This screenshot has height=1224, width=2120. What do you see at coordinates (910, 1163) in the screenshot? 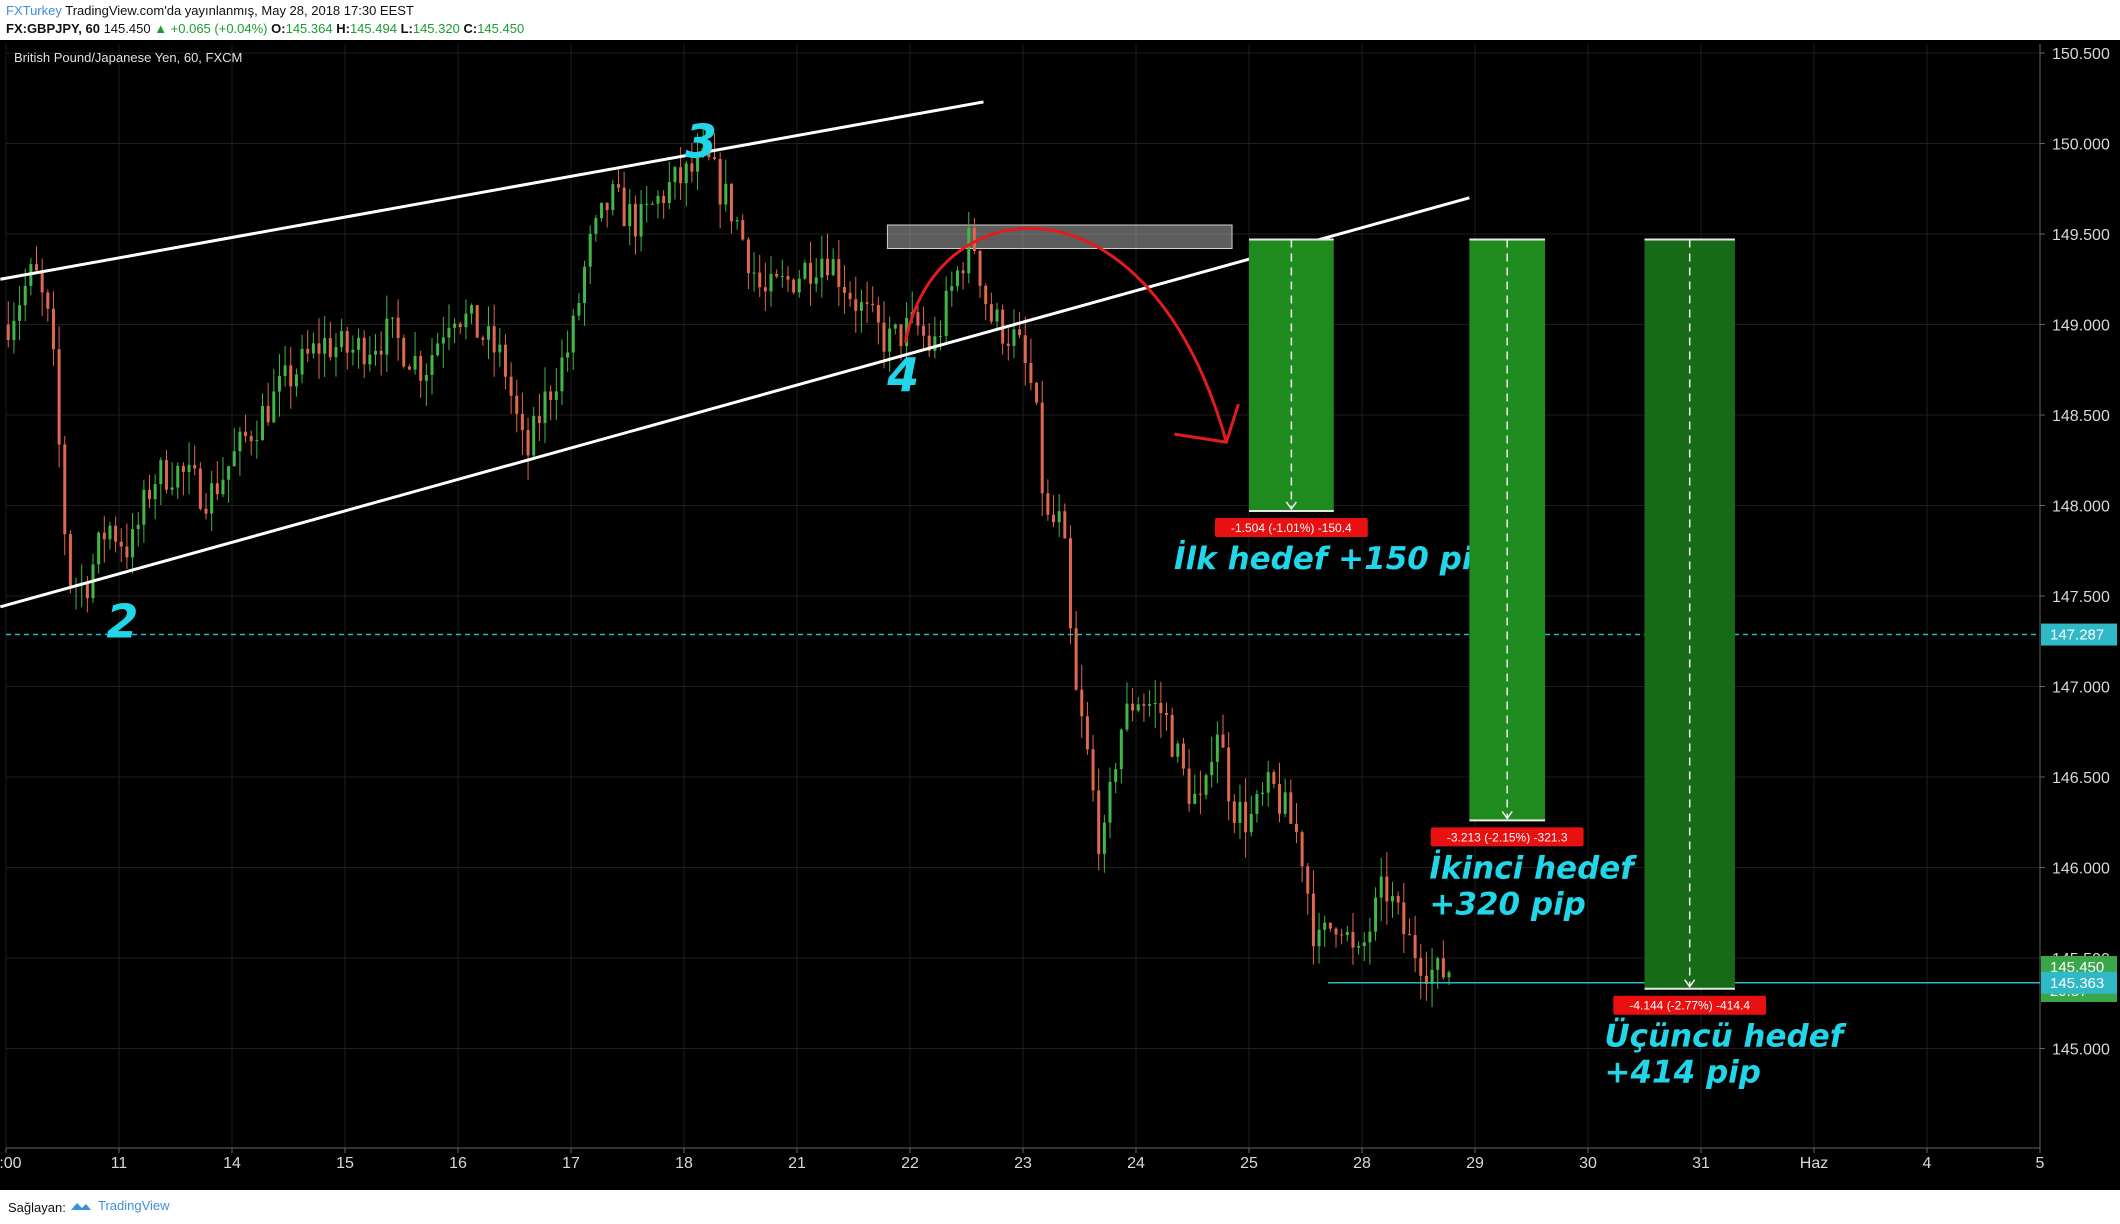
I see `x-tick-label: 22` at bounding box center [910, 1163].